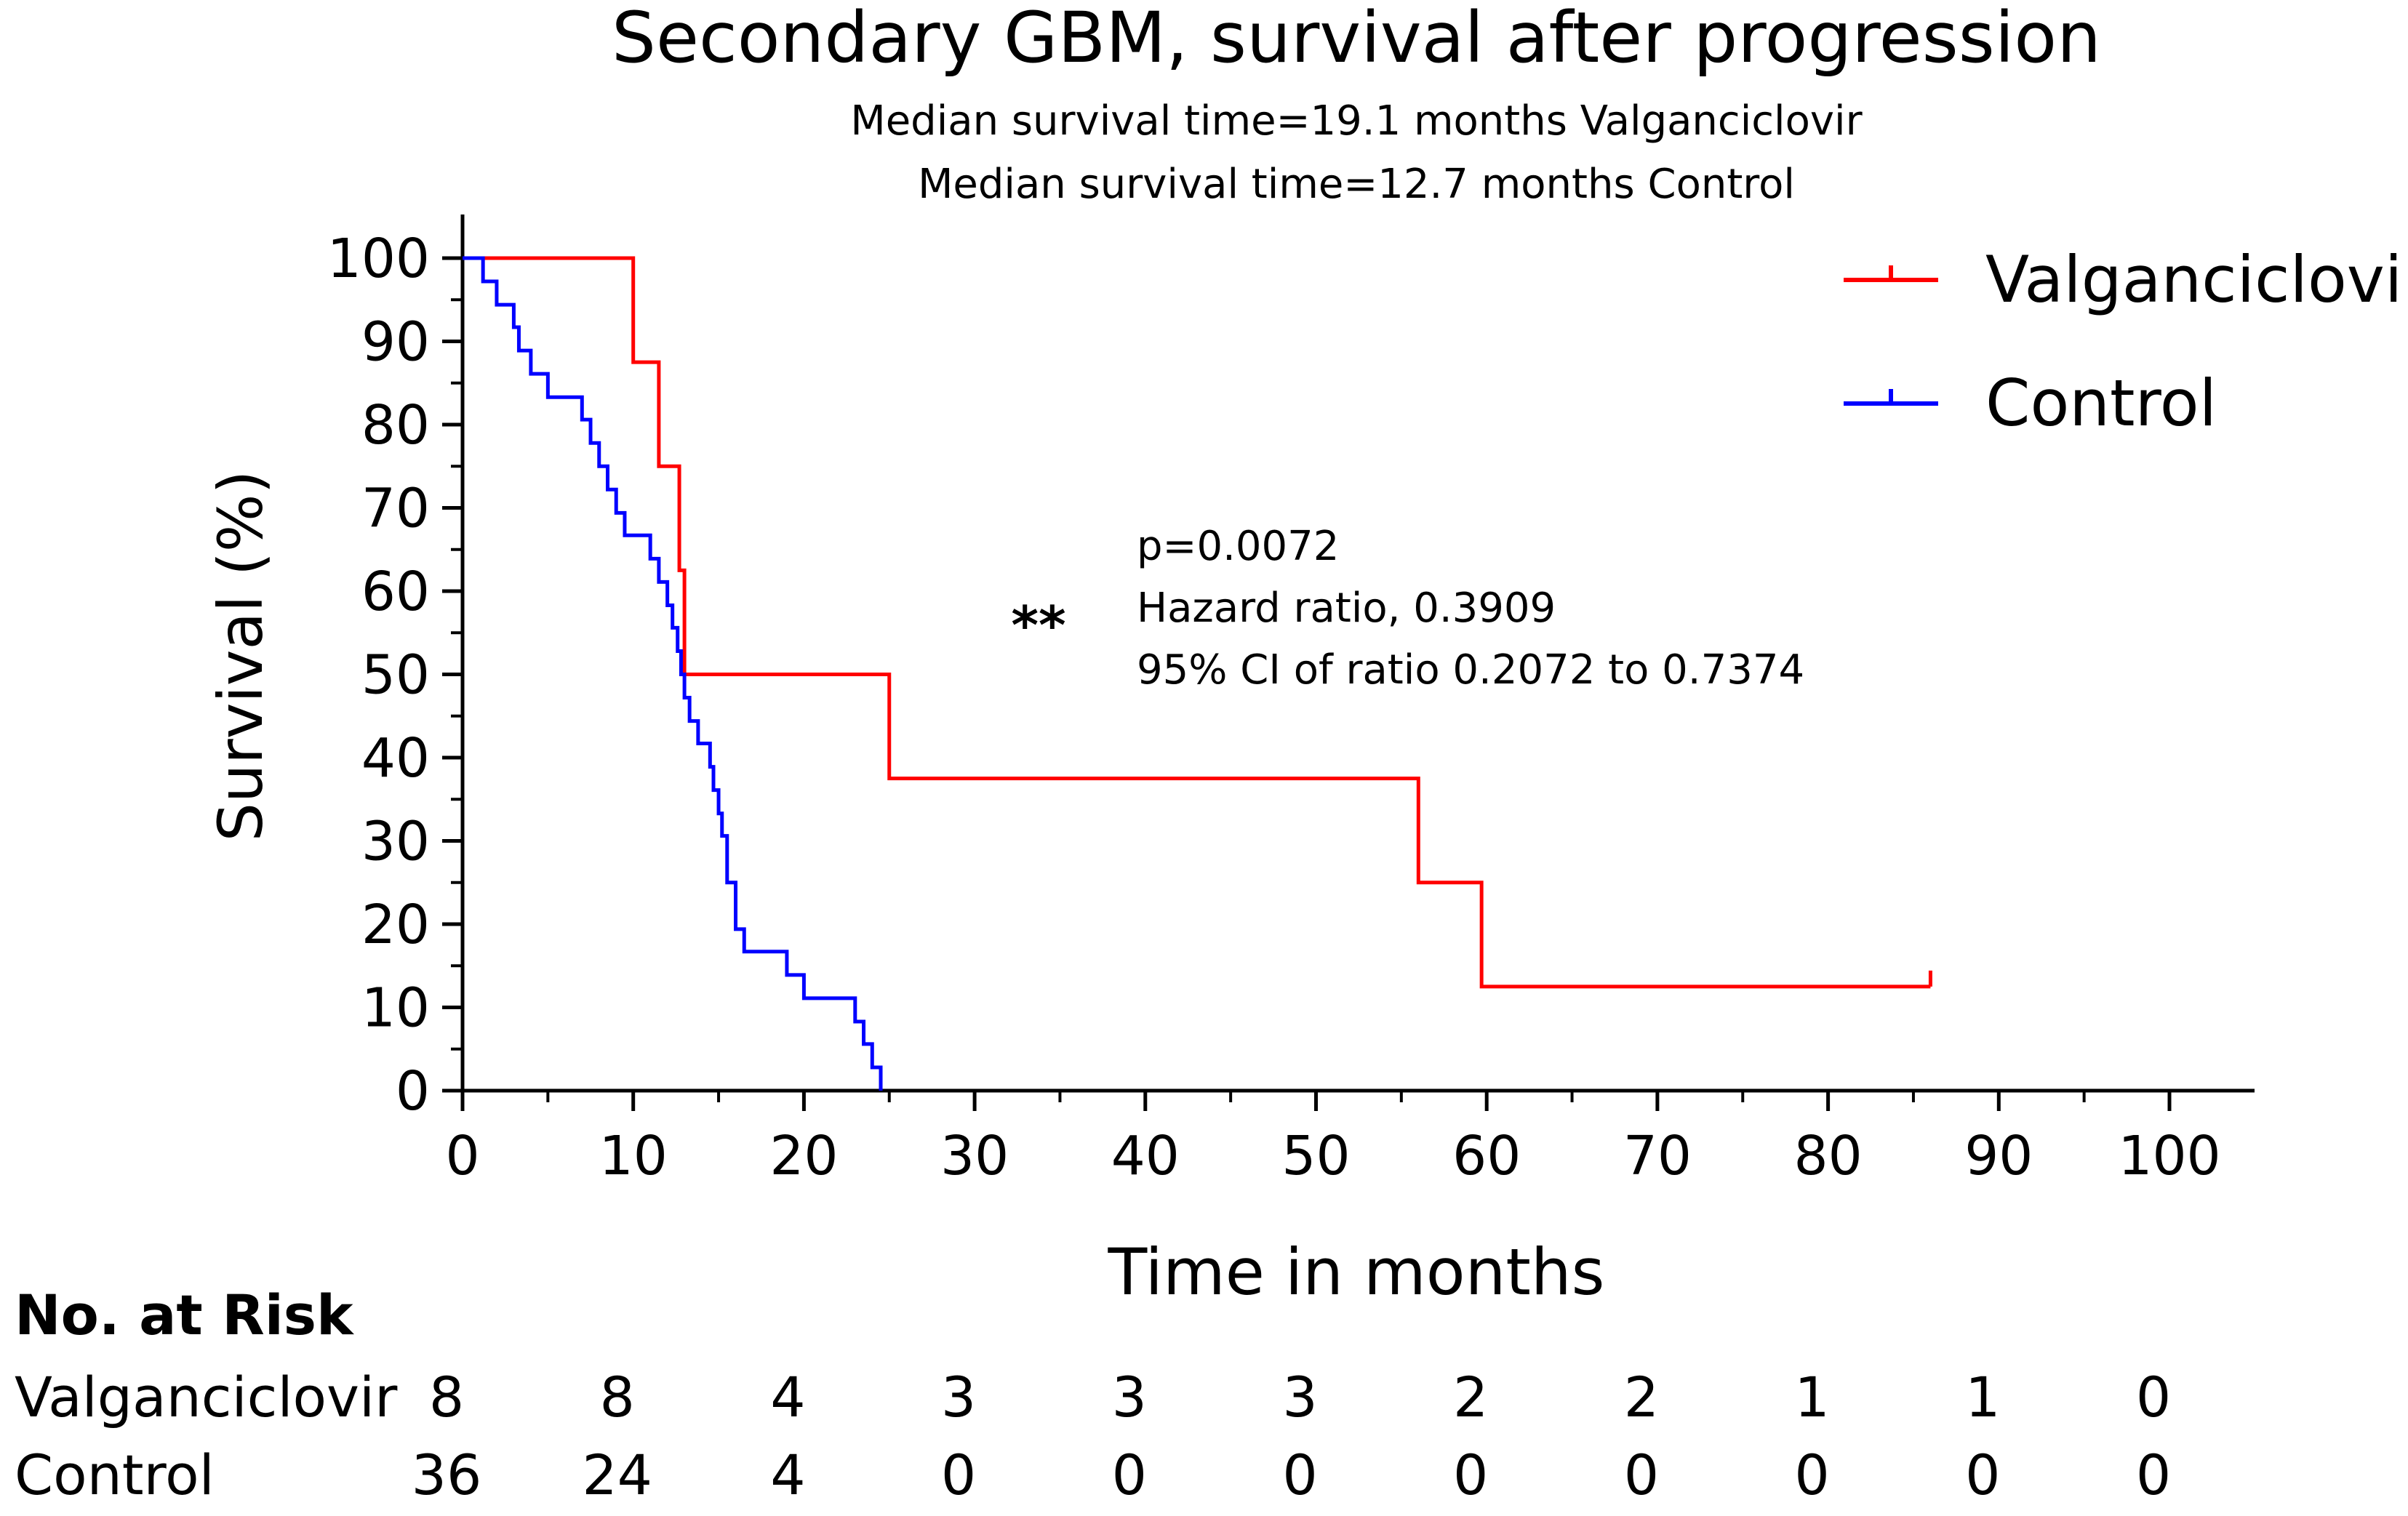  I want to click on x-tick-label: 100, so click(2169, 1156).